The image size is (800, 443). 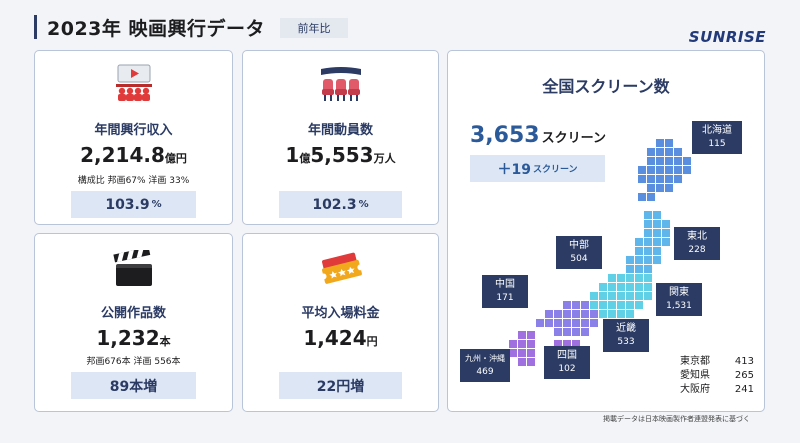 What do you see at coordinates (505, 284) in the screenshot?
I see `region-name: 中国` at bounding box center [505, 284].